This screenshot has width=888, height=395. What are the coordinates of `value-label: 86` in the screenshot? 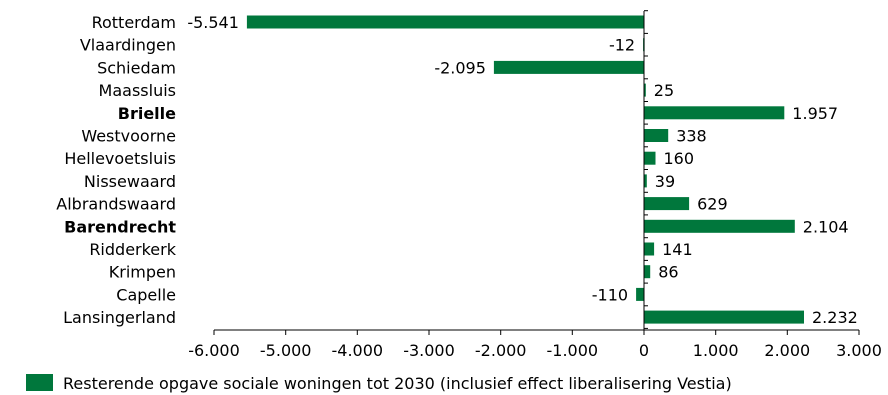 It's located at (668, 272).